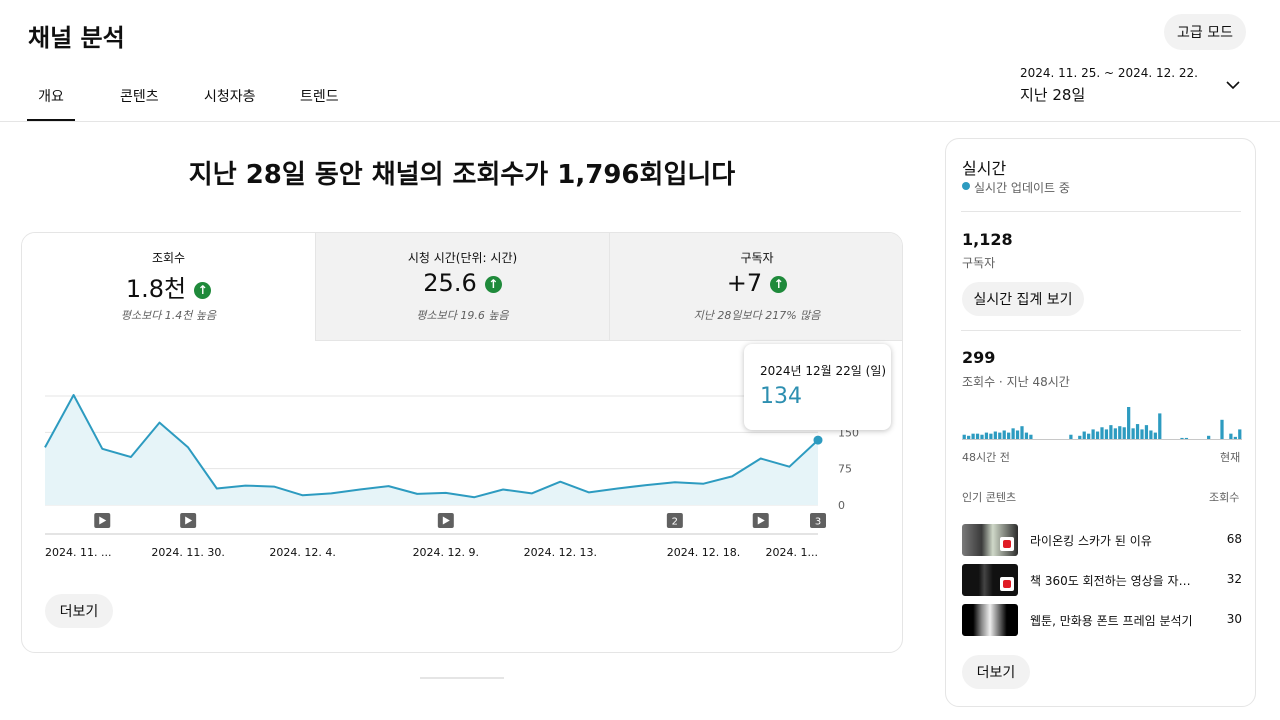 This screenshot has height=720, width=1280. What do you see at coordinates (703, 552) in the screenshot?
I see `x-tick-label: 2024. 12. 18.` at bounding box center [703, 552].